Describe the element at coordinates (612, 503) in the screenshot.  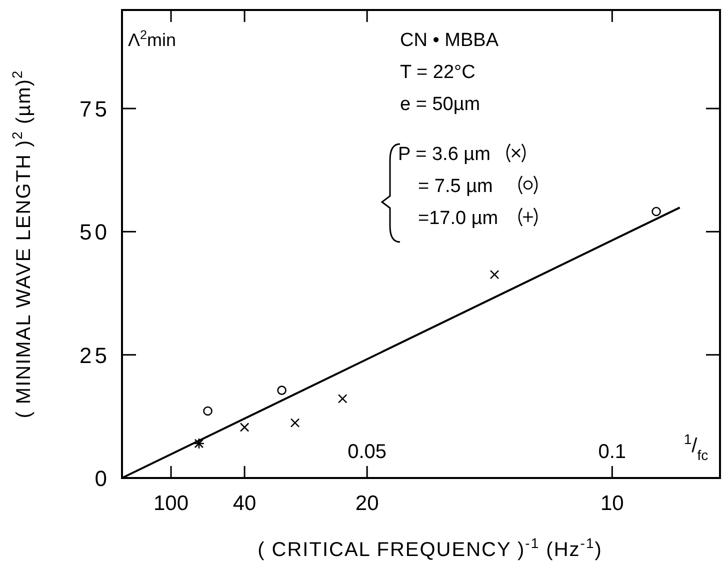
I see `text: 10` at that location.